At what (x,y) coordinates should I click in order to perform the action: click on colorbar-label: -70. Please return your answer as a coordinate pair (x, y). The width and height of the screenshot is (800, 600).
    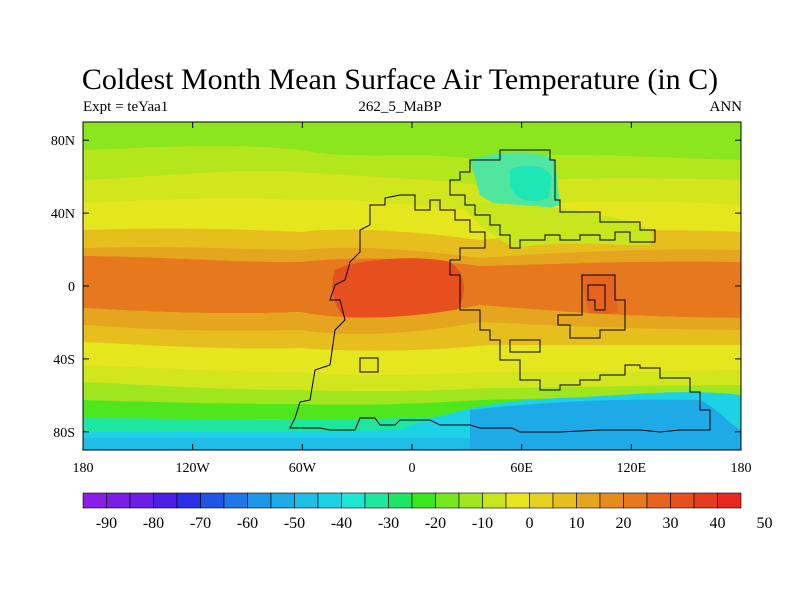
    Looking at the image, I should click on (200, 523).